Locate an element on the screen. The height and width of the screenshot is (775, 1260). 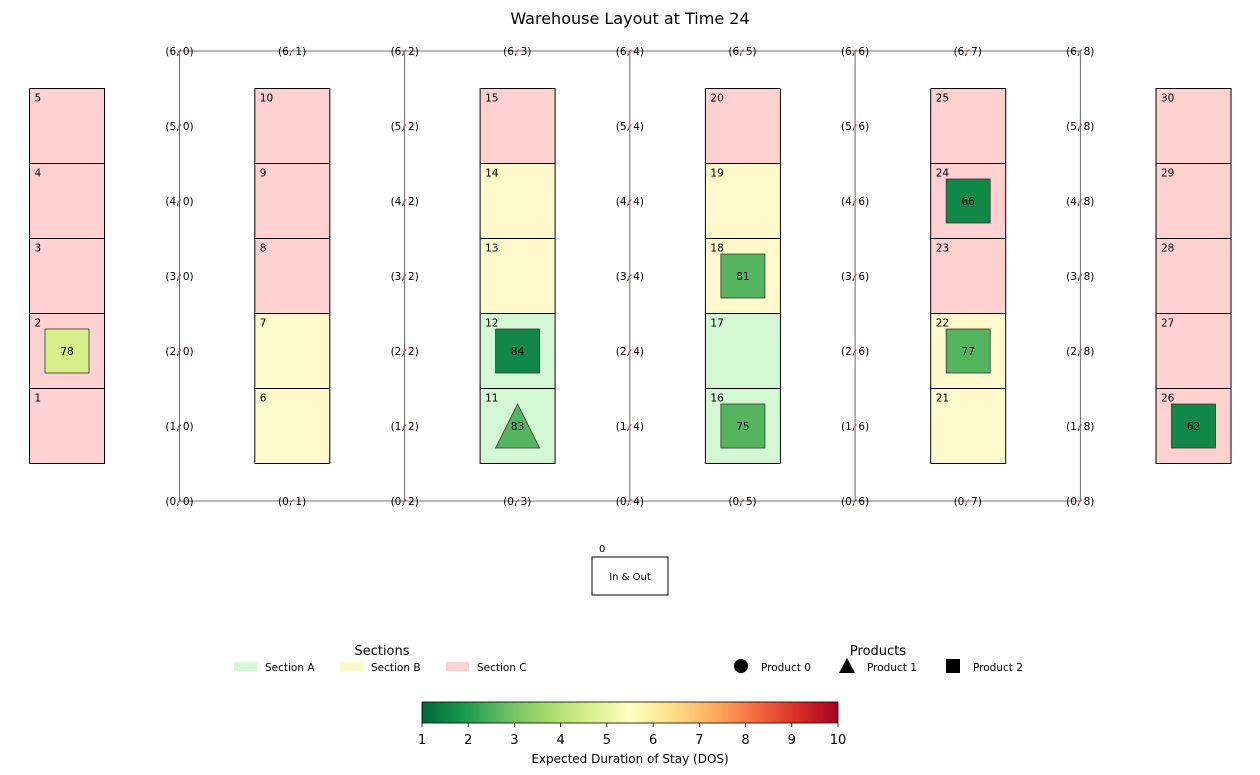
colorbar-label: Expected Duration of Stay (DOS) is located at coordinates (629, 759).